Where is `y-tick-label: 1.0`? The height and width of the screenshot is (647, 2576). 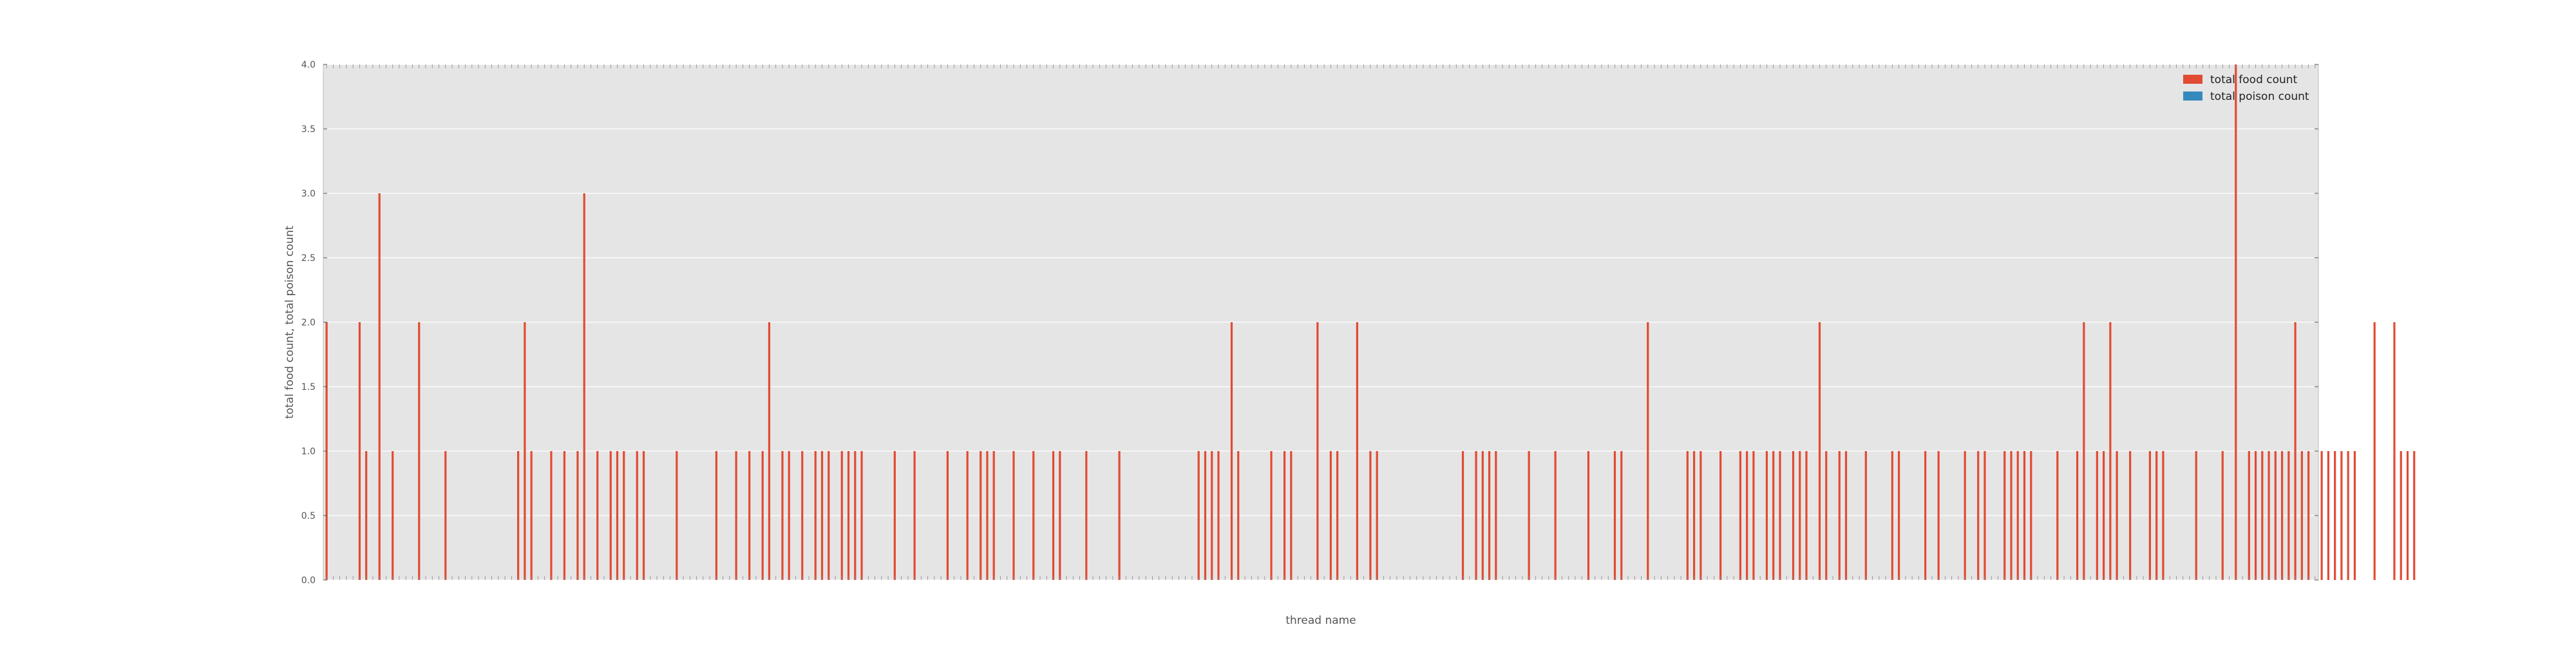
y-tick-label: 1.0 is located at coordinates (309, 452).